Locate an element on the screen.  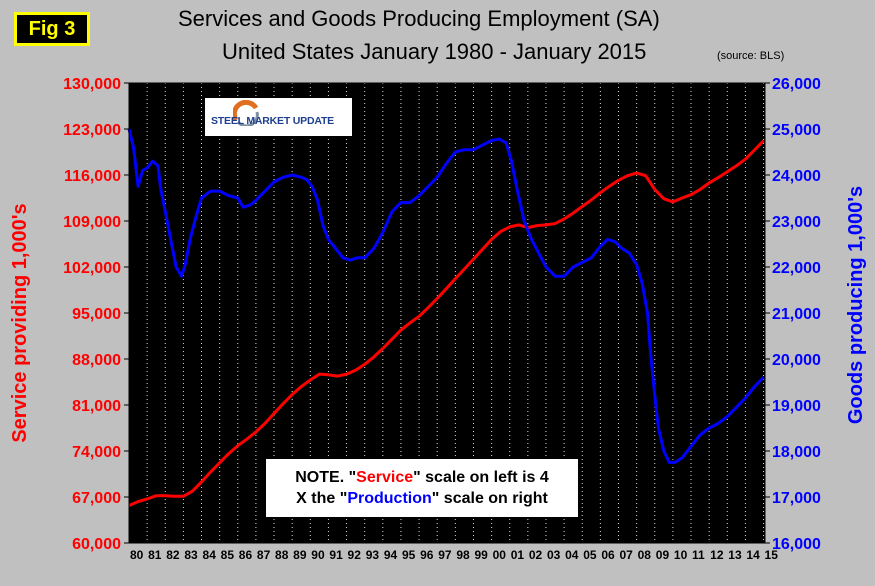
right-tick-label: 22,000 is located at coordinates (796, 268).